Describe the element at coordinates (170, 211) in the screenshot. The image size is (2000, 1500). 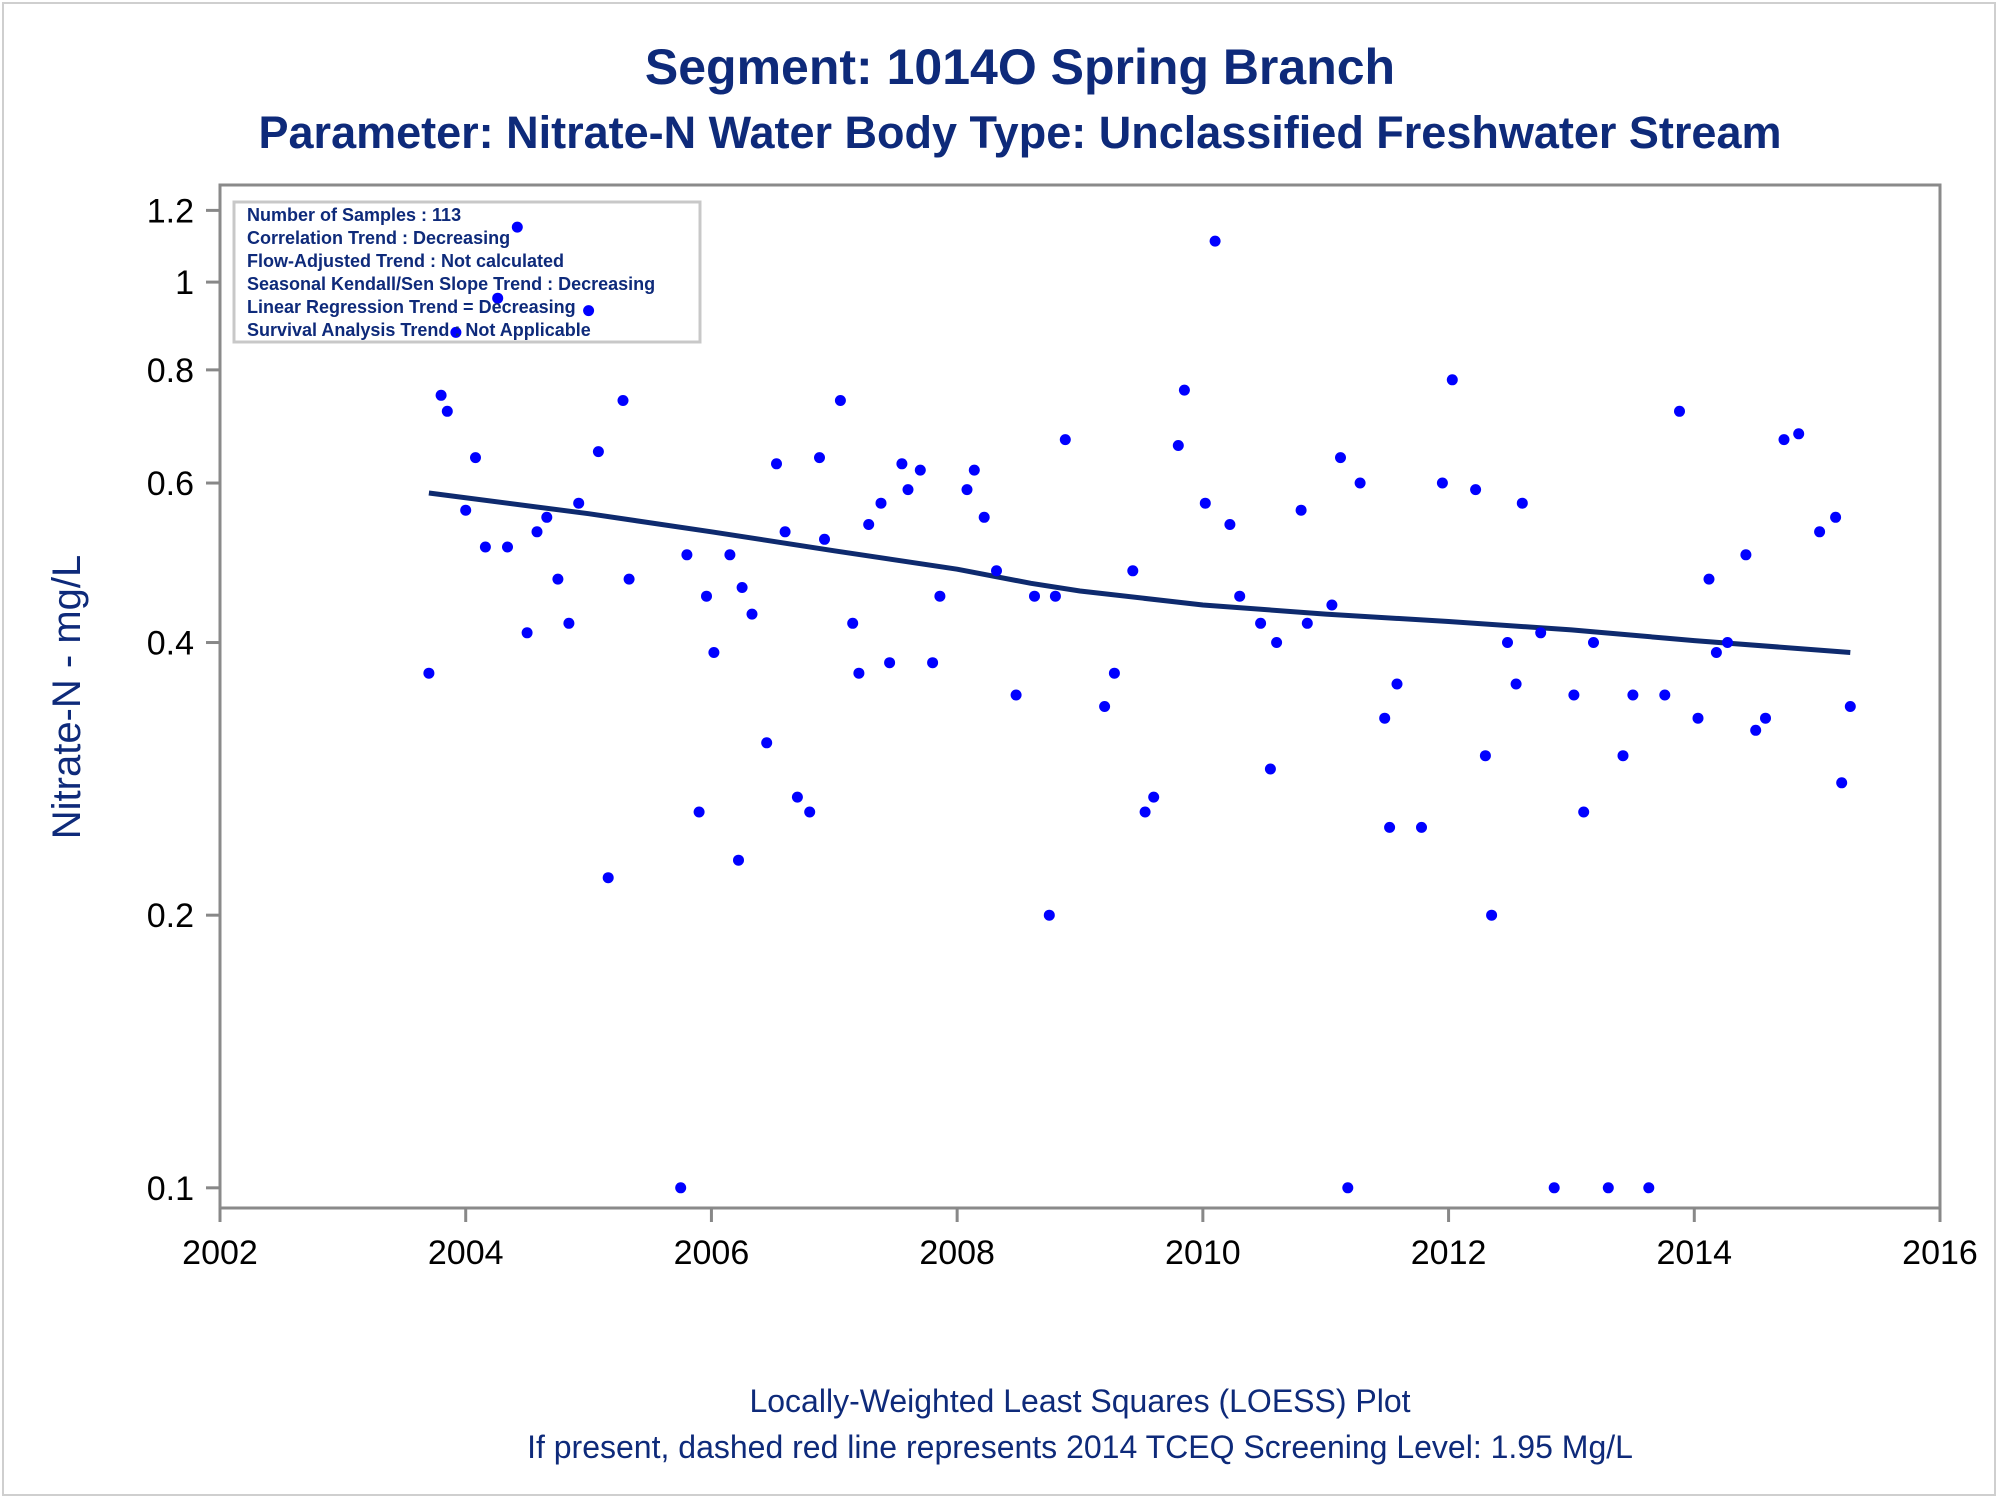
I see `y-tick-label: 1.2` at that location.